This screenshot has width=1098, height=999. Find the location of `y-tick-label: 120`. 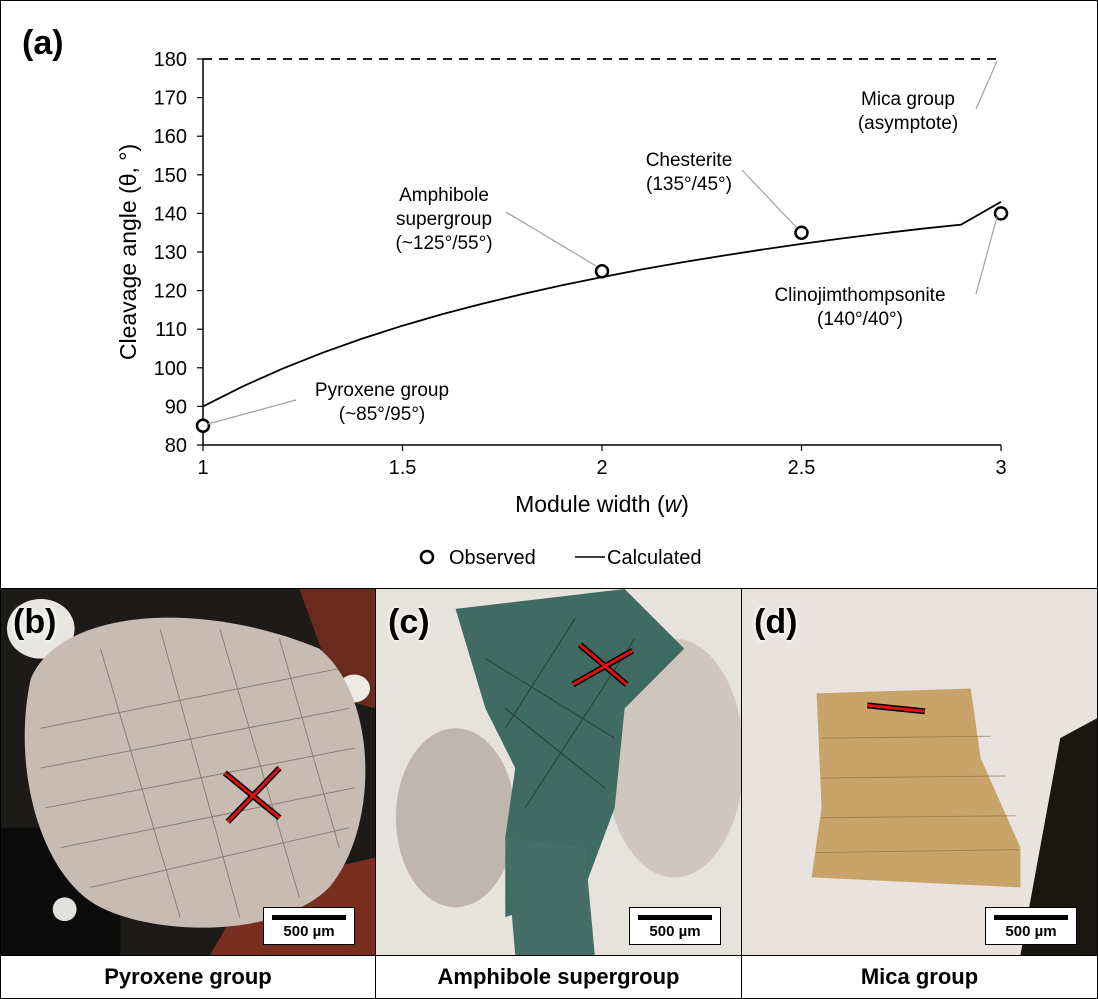

y-tick-label: 120 is located at coordinates (170, 292).